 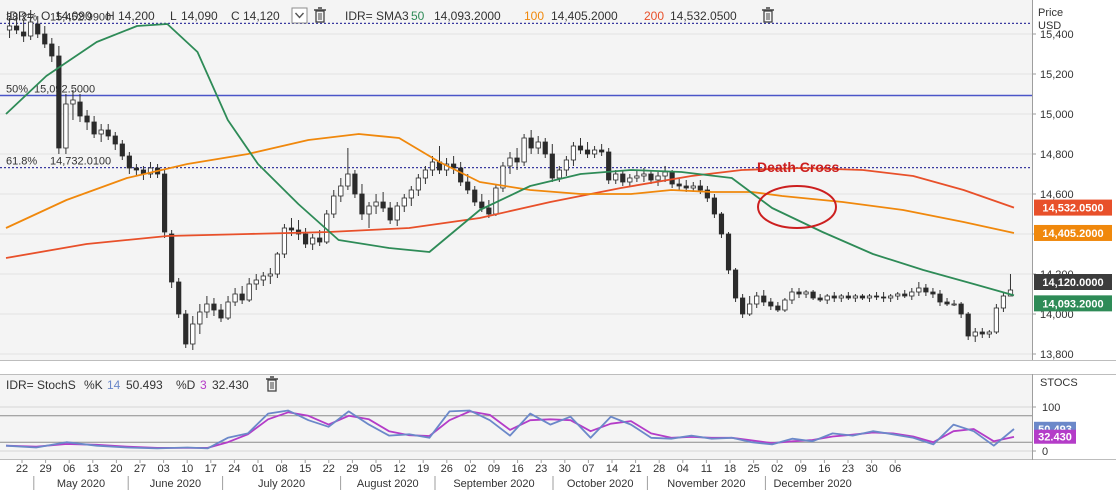 I want to click on stoch-k-label: %K, so click(x=93, y=385).